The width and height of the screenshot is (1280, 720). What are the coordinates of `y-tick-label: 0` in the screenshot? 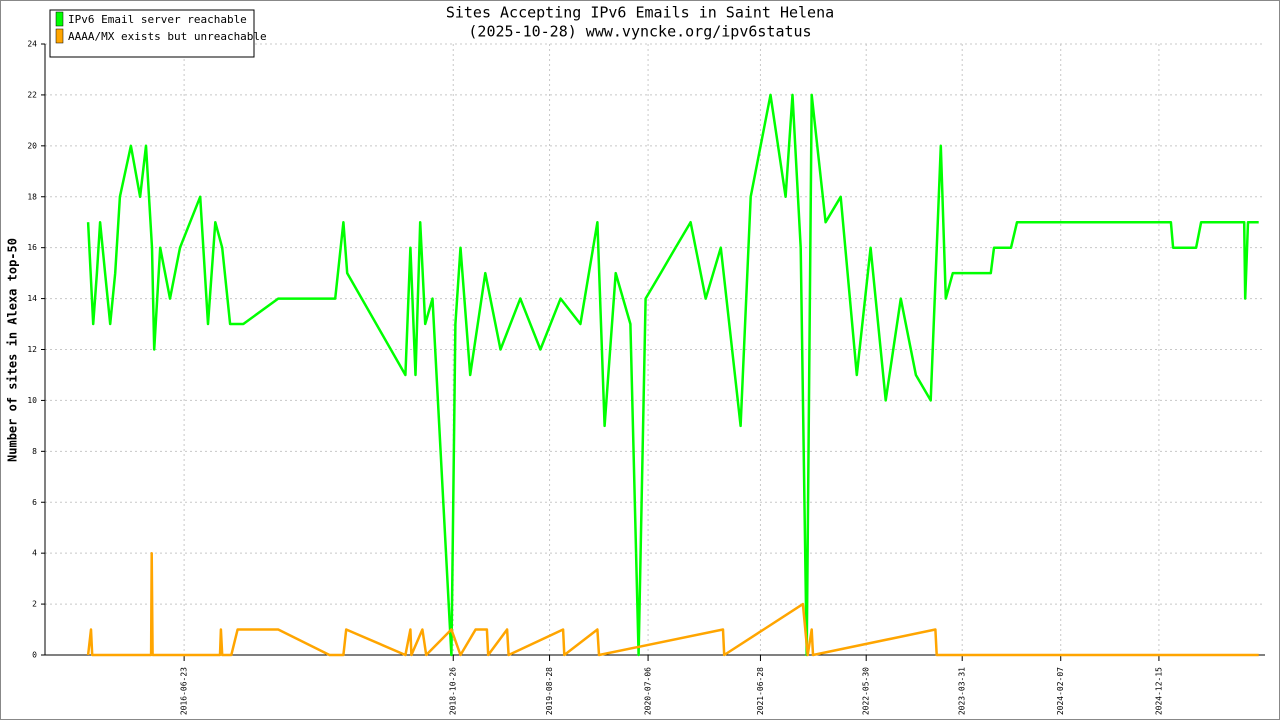 It's located at (34, 655).